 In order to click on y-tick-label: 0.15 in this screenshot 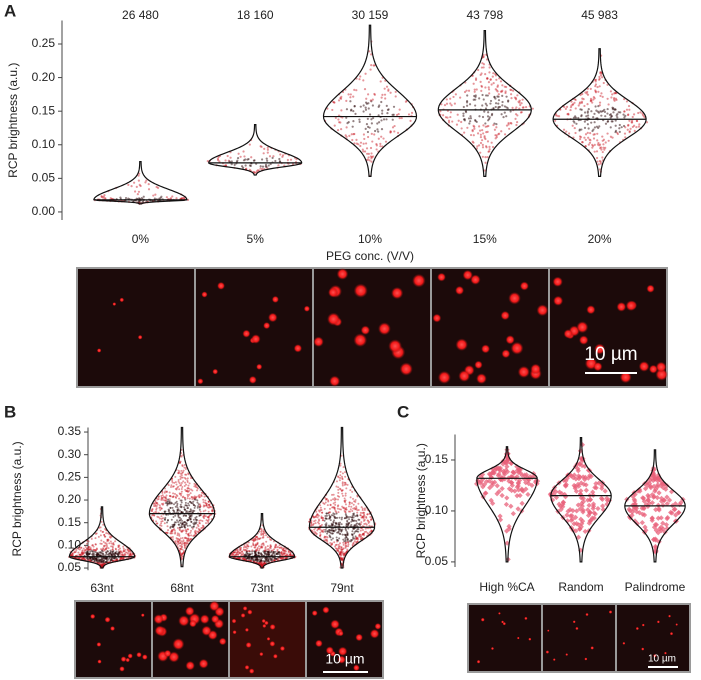, I will do `click(437, 459)`.